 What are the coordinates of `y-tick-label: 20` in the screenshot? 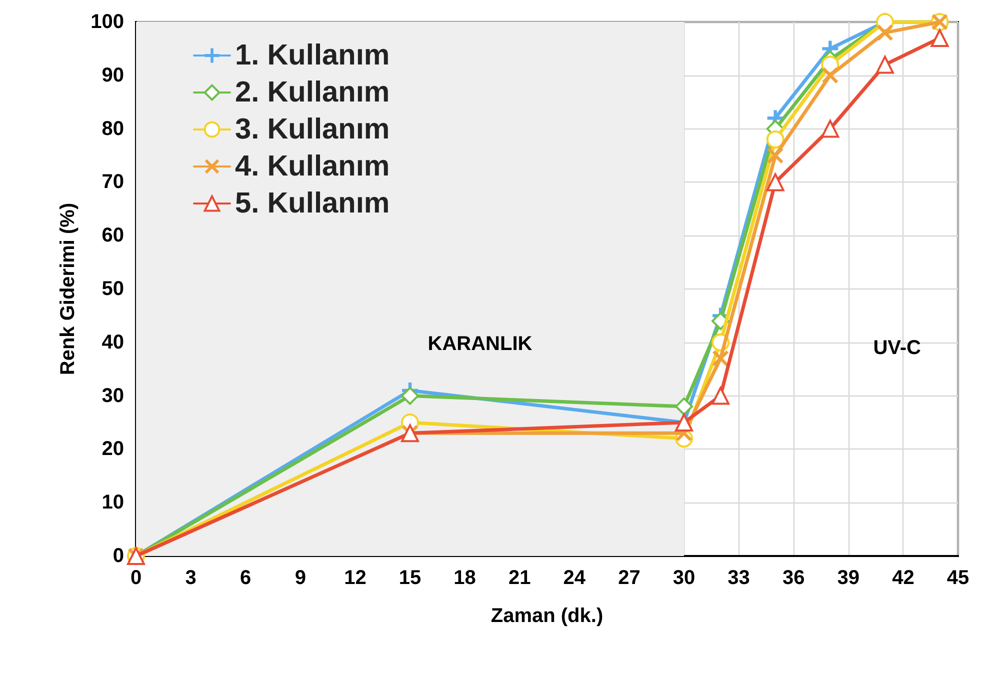 It's located at (113, 449).